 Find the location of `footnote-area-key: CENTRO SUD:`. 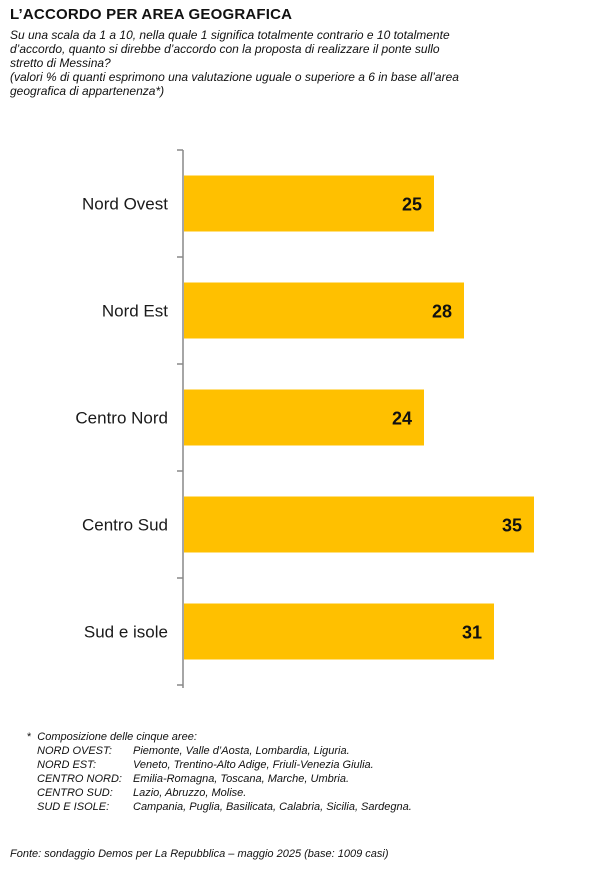

footnote-area-key: CENTRO SUD: is located at coordinates (75, 793).